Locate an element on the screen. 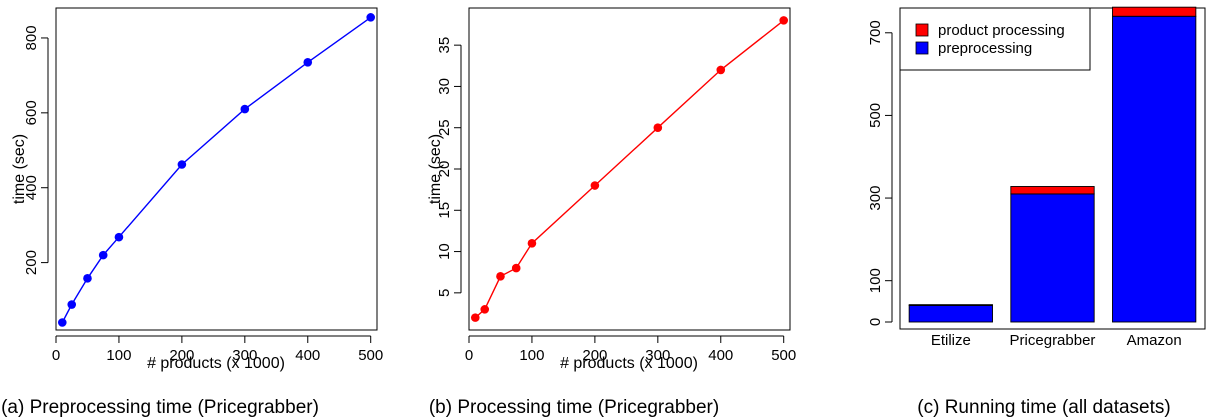  legend-label-preprocessing: preprocessing is located at coordinates (985, 48).